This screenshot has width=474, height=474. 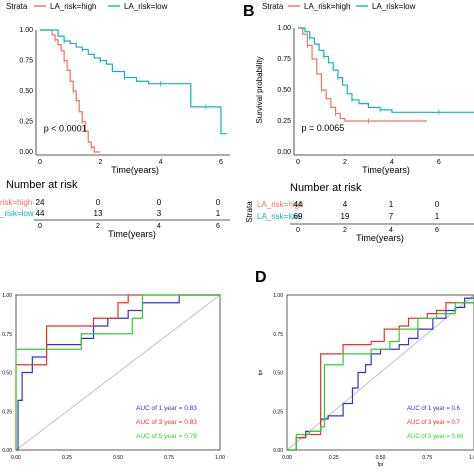 What do you see at coordinates (437, 204) in the screenshot?
I see `risk-table-b-cell: 0` at bounding box center [437, 204].